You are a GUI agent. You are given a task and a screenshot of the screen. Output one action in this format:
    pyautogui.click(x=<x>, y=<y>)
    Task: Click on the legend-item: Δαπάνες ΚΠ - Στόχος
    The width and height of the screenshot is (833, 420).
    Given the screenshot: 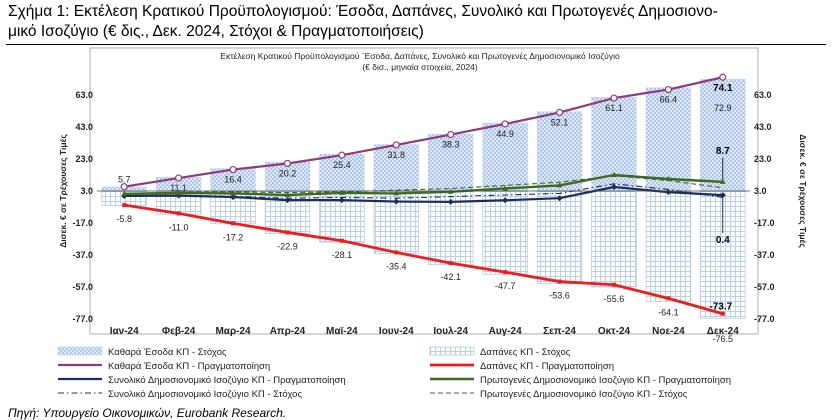 What is the action you would take?
    pyautogui.click(x=500, y=352)
    